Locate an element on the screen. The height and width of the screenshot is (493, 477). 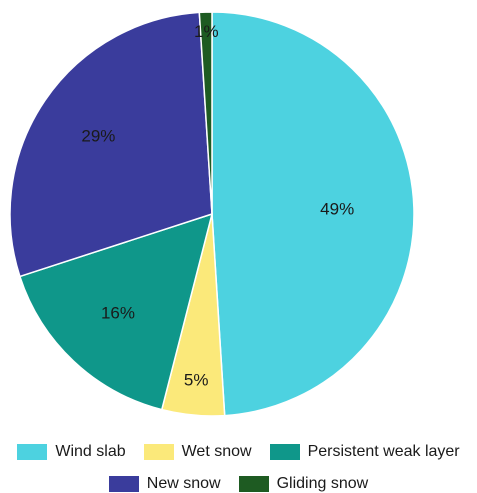
legend-row: Wind slab Wet snow Persistent weak layer is located at coordinates (238, 452).